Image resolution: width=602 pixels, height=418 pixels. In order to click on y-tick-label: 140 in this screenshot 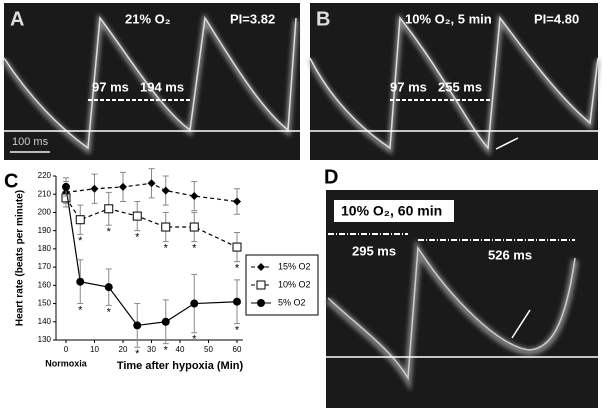, I will do `click(45, 321)`.